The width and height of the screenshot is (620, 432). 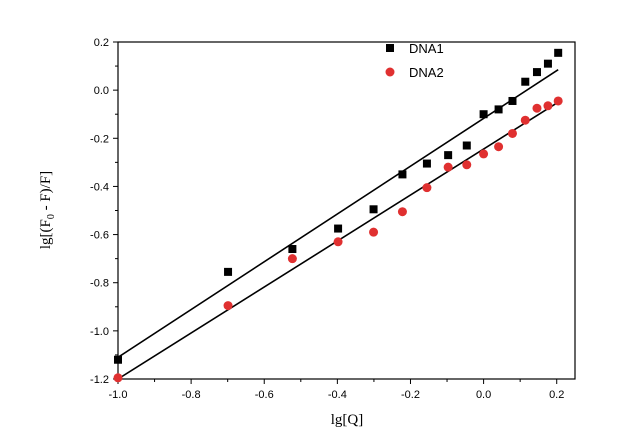 What do you see at coordinates (390, 72) in the screenshot?
I see `legend-marker-dna2` at bounding box center [390, 72].